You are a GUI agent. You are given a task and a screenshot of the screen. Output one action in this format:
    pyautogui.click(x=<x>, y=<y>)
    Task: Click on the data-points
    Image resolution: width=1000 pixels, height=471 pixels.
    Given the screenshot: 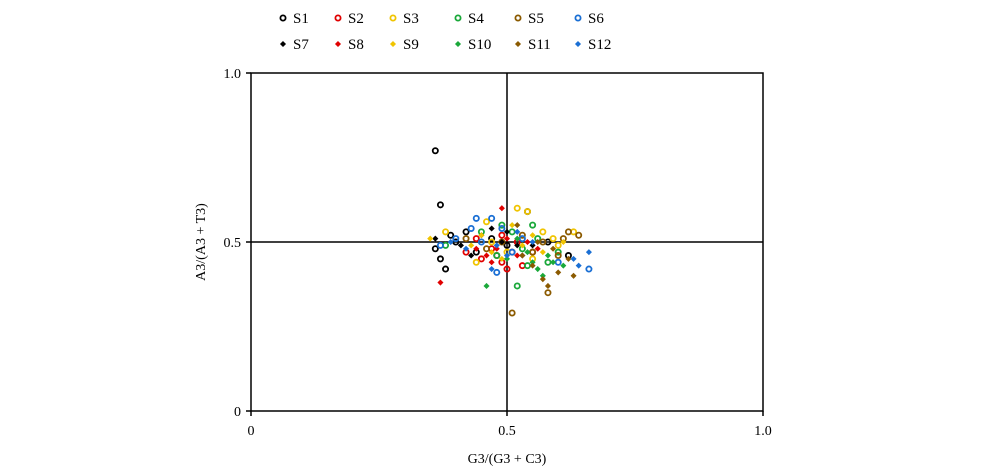 What is the action you would take?
    pyautogui.click(x=510, y=232)
    